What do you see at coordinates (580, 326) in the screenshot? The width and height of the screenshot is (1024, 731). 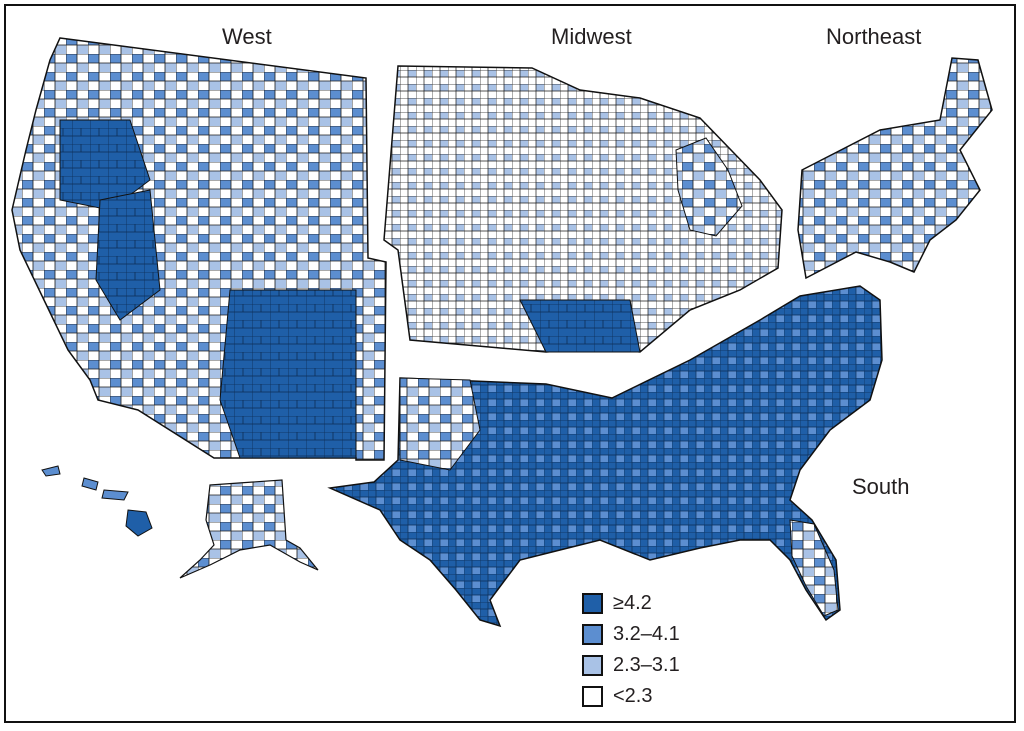 I see `midwest-blue-cluster-south` at bounding box center [580, 326].